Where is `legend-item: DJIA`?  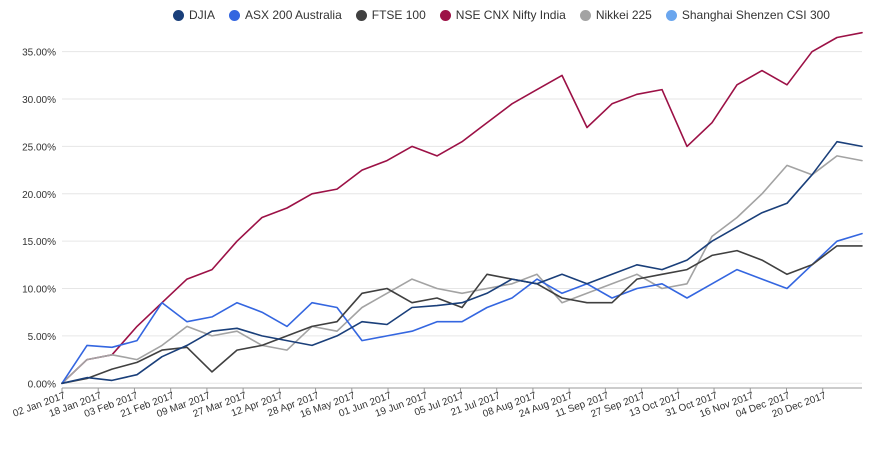
legend-item: DJIA is located at coordinates (194, 15).